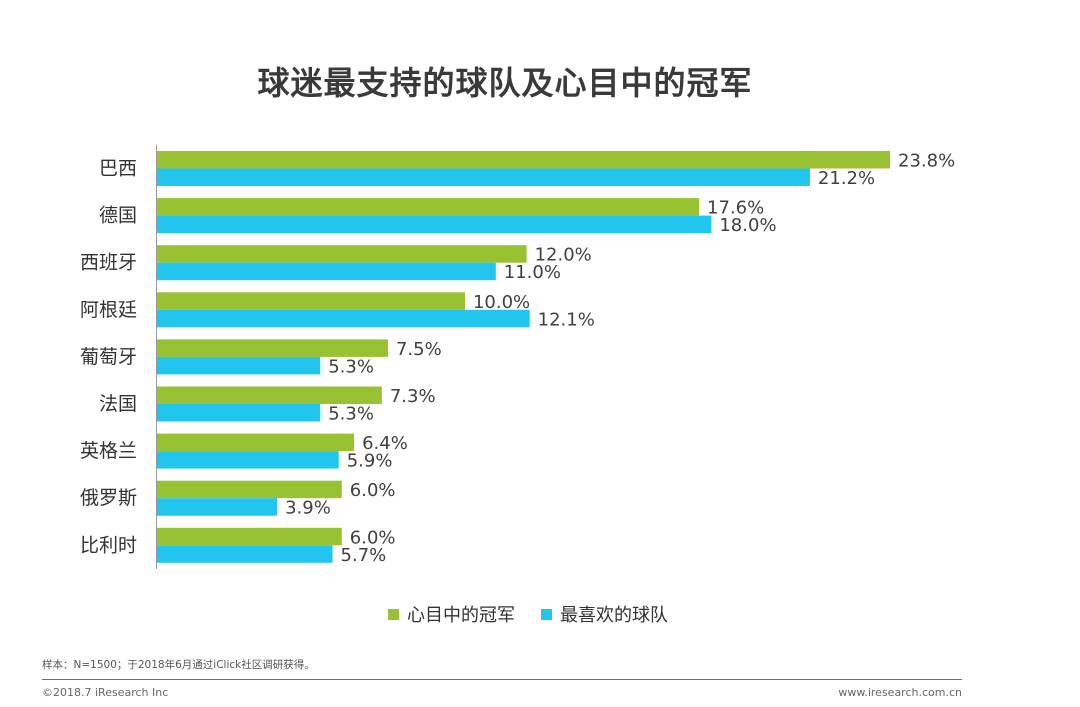 Image resolution: width=1080 pixels, height=707 pixels. What do you see at coordinates (461, 615) in the screenshot?
I see `legend-label-champion: 心目中的冠军` at bounding box center [461, 615].